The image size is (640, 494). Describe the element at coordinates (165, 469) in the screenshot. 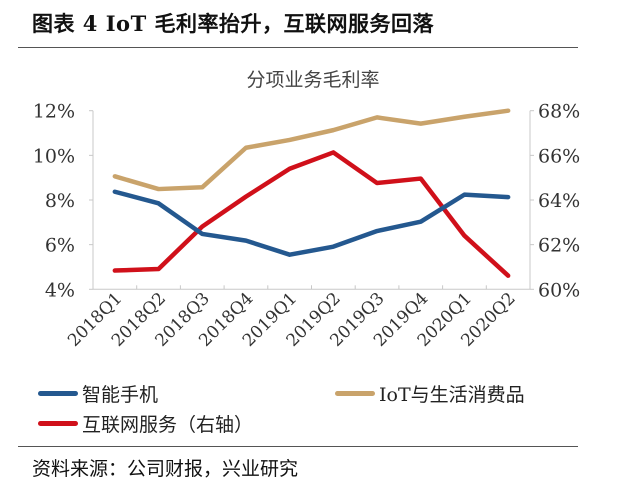

I see `source-note: 资料来源：公司财报，兴业研究` at that location.